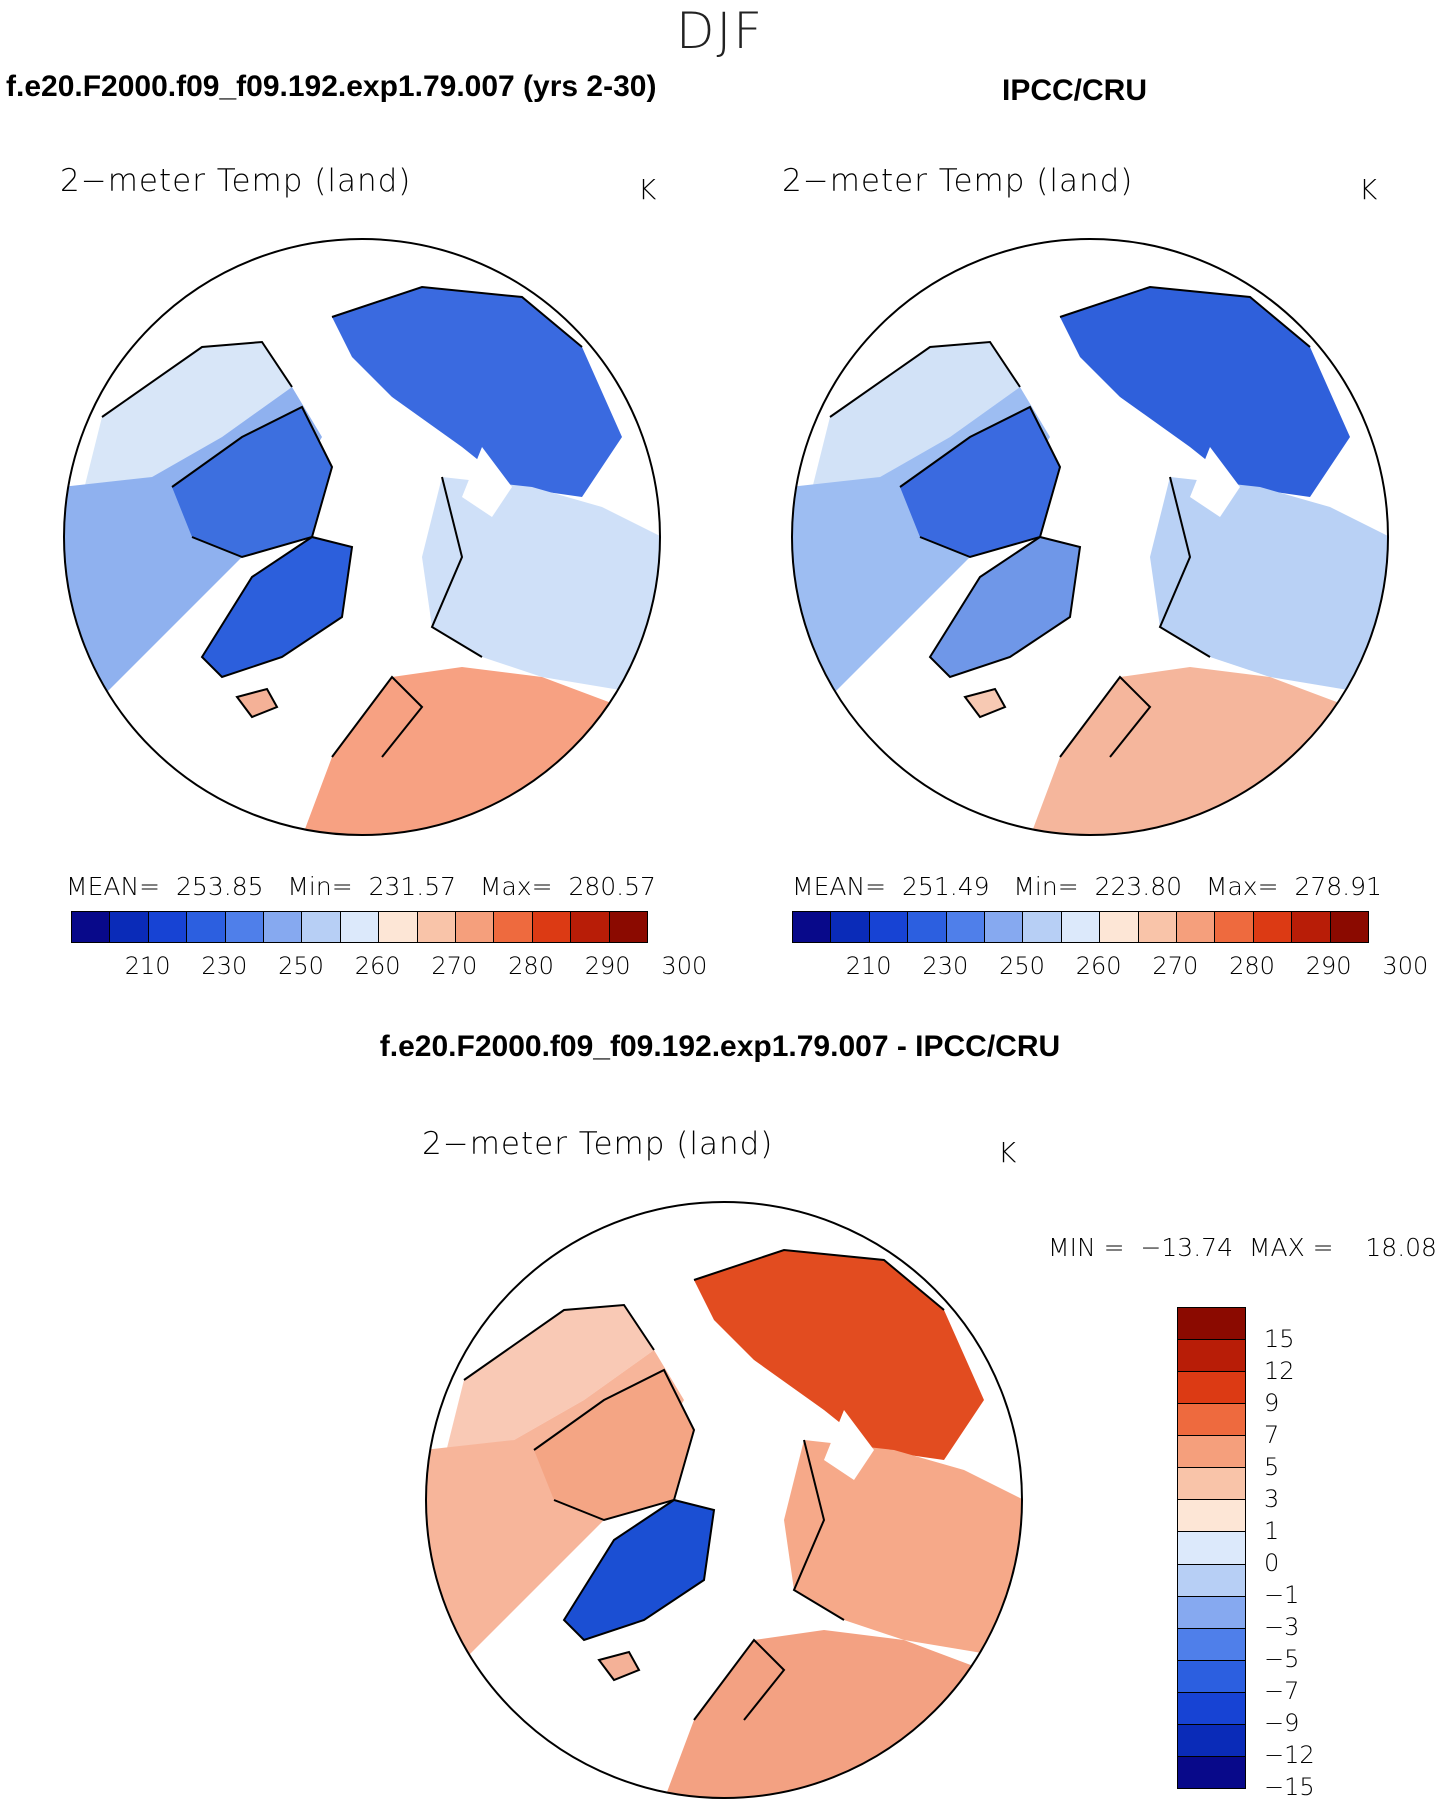 Image resolution: width=1440 pixels, height=1801 pixels. I want to click on diff-colorbar, so click(1211, 1548).